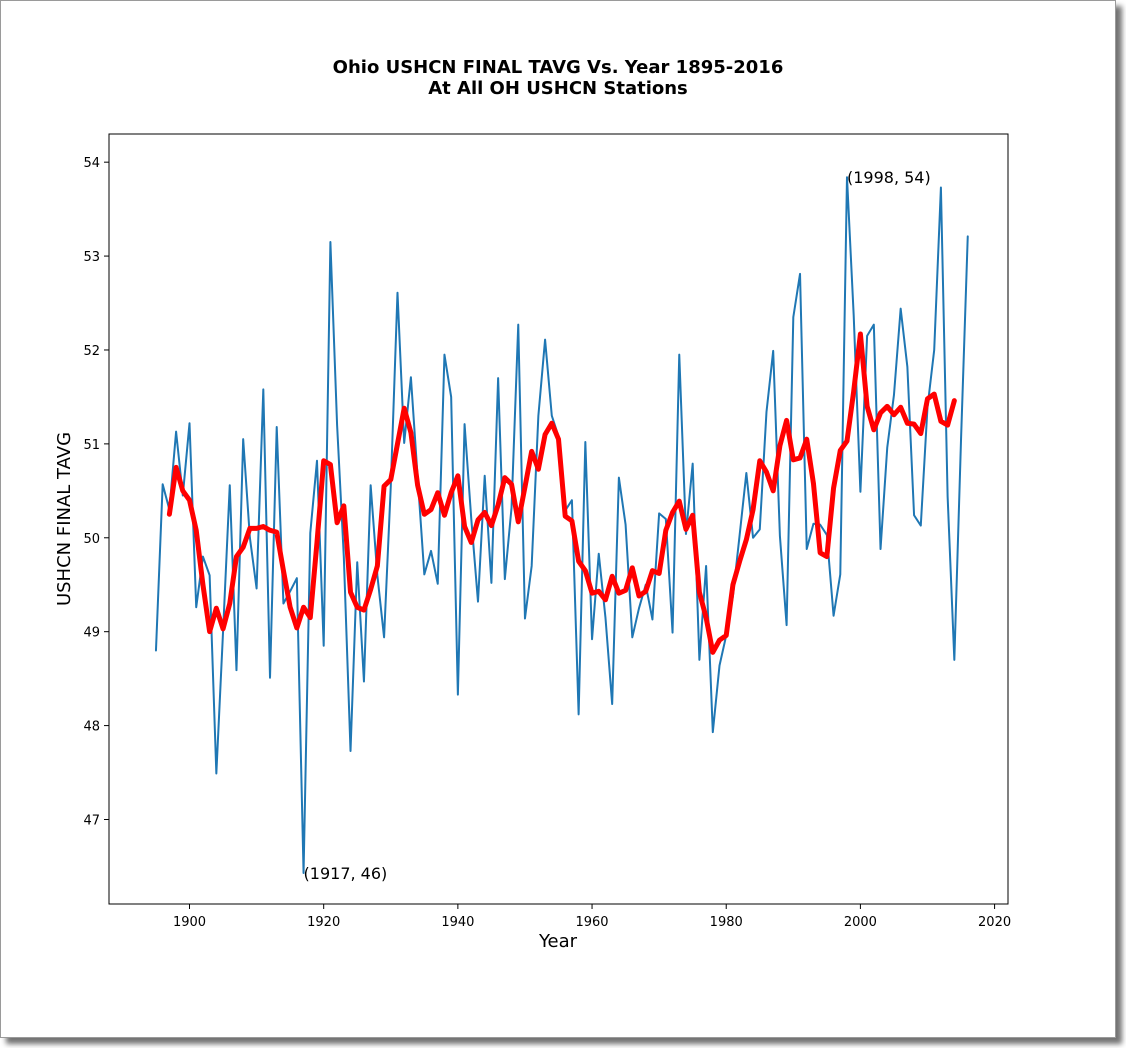  What do you see at coordinates (323, 922) in the screenshot?
I see `x-tick-label: 1920` at bounding box center [323, 922].